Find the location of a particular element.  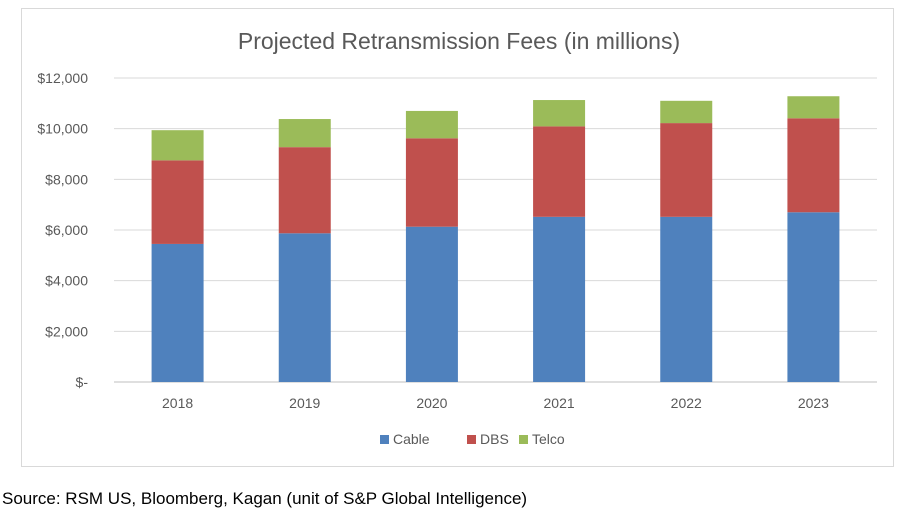

legend-swatch-telco is located at coordinates (523, 439).